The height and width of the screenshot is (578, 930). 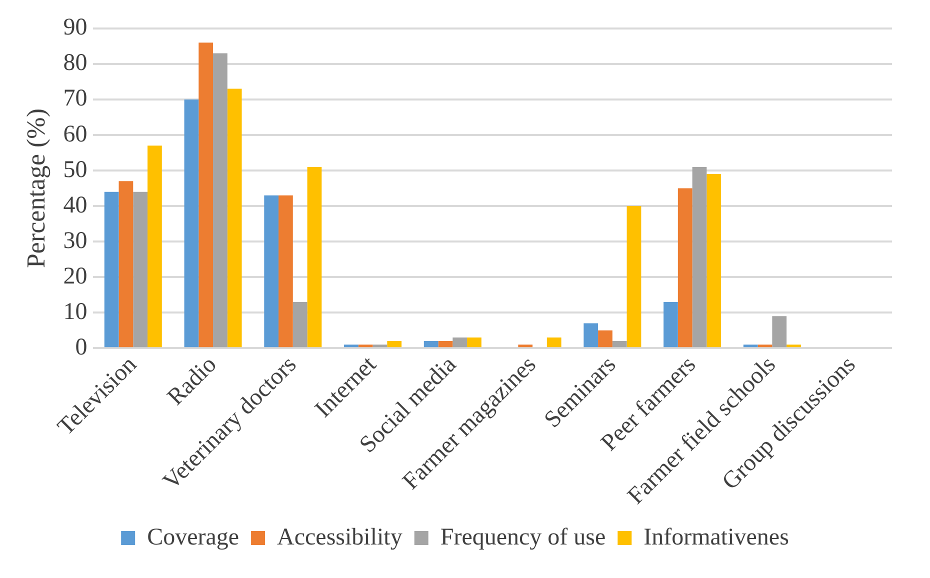 I want to click on y-tick-label: 20, so click(x=75, y=276).